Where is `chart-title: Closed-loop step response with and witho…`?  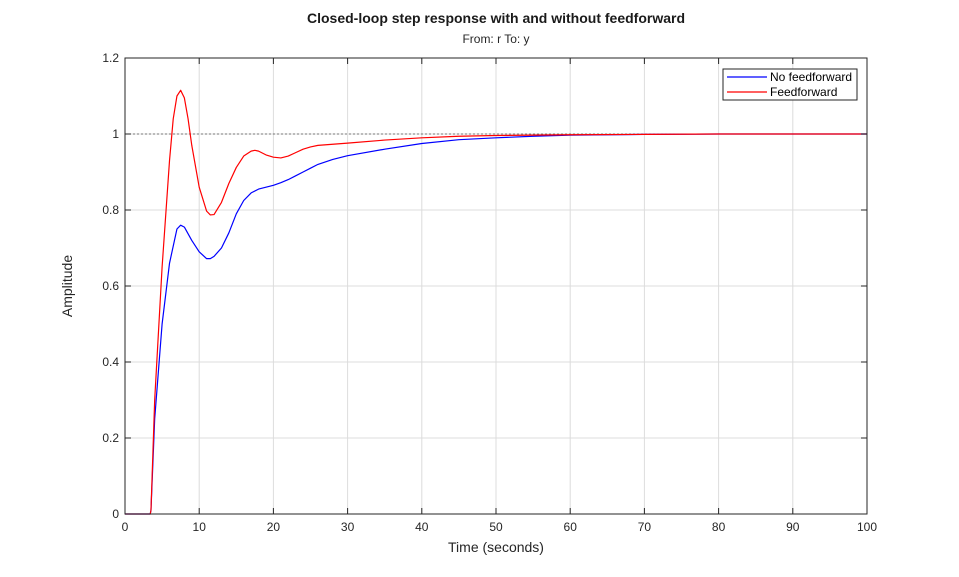 chart-title: Closed-loop step response with and witho… is located at coordinates (496, 18).